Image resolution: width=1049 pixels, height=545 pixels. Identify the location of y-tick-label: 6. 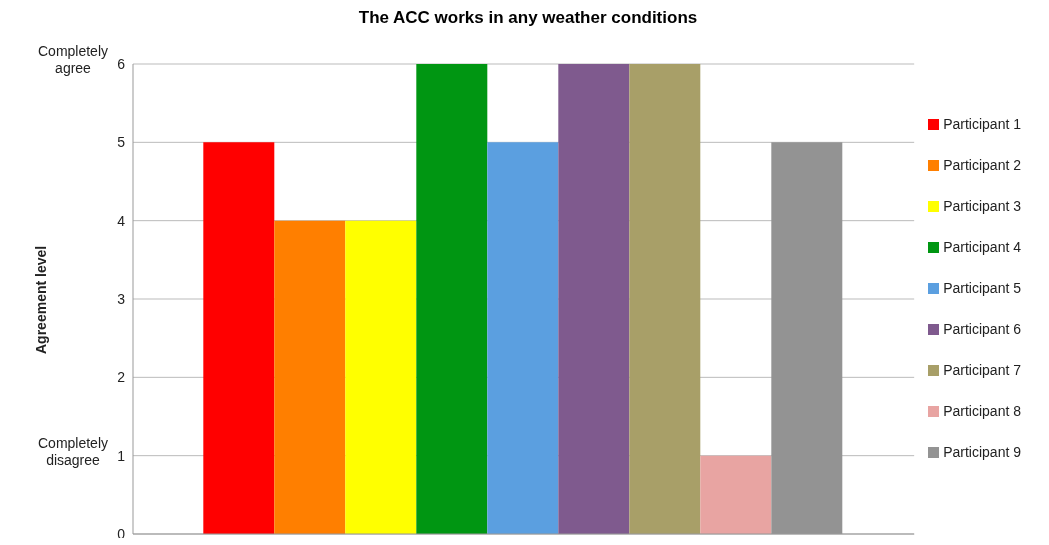
(121, 64).